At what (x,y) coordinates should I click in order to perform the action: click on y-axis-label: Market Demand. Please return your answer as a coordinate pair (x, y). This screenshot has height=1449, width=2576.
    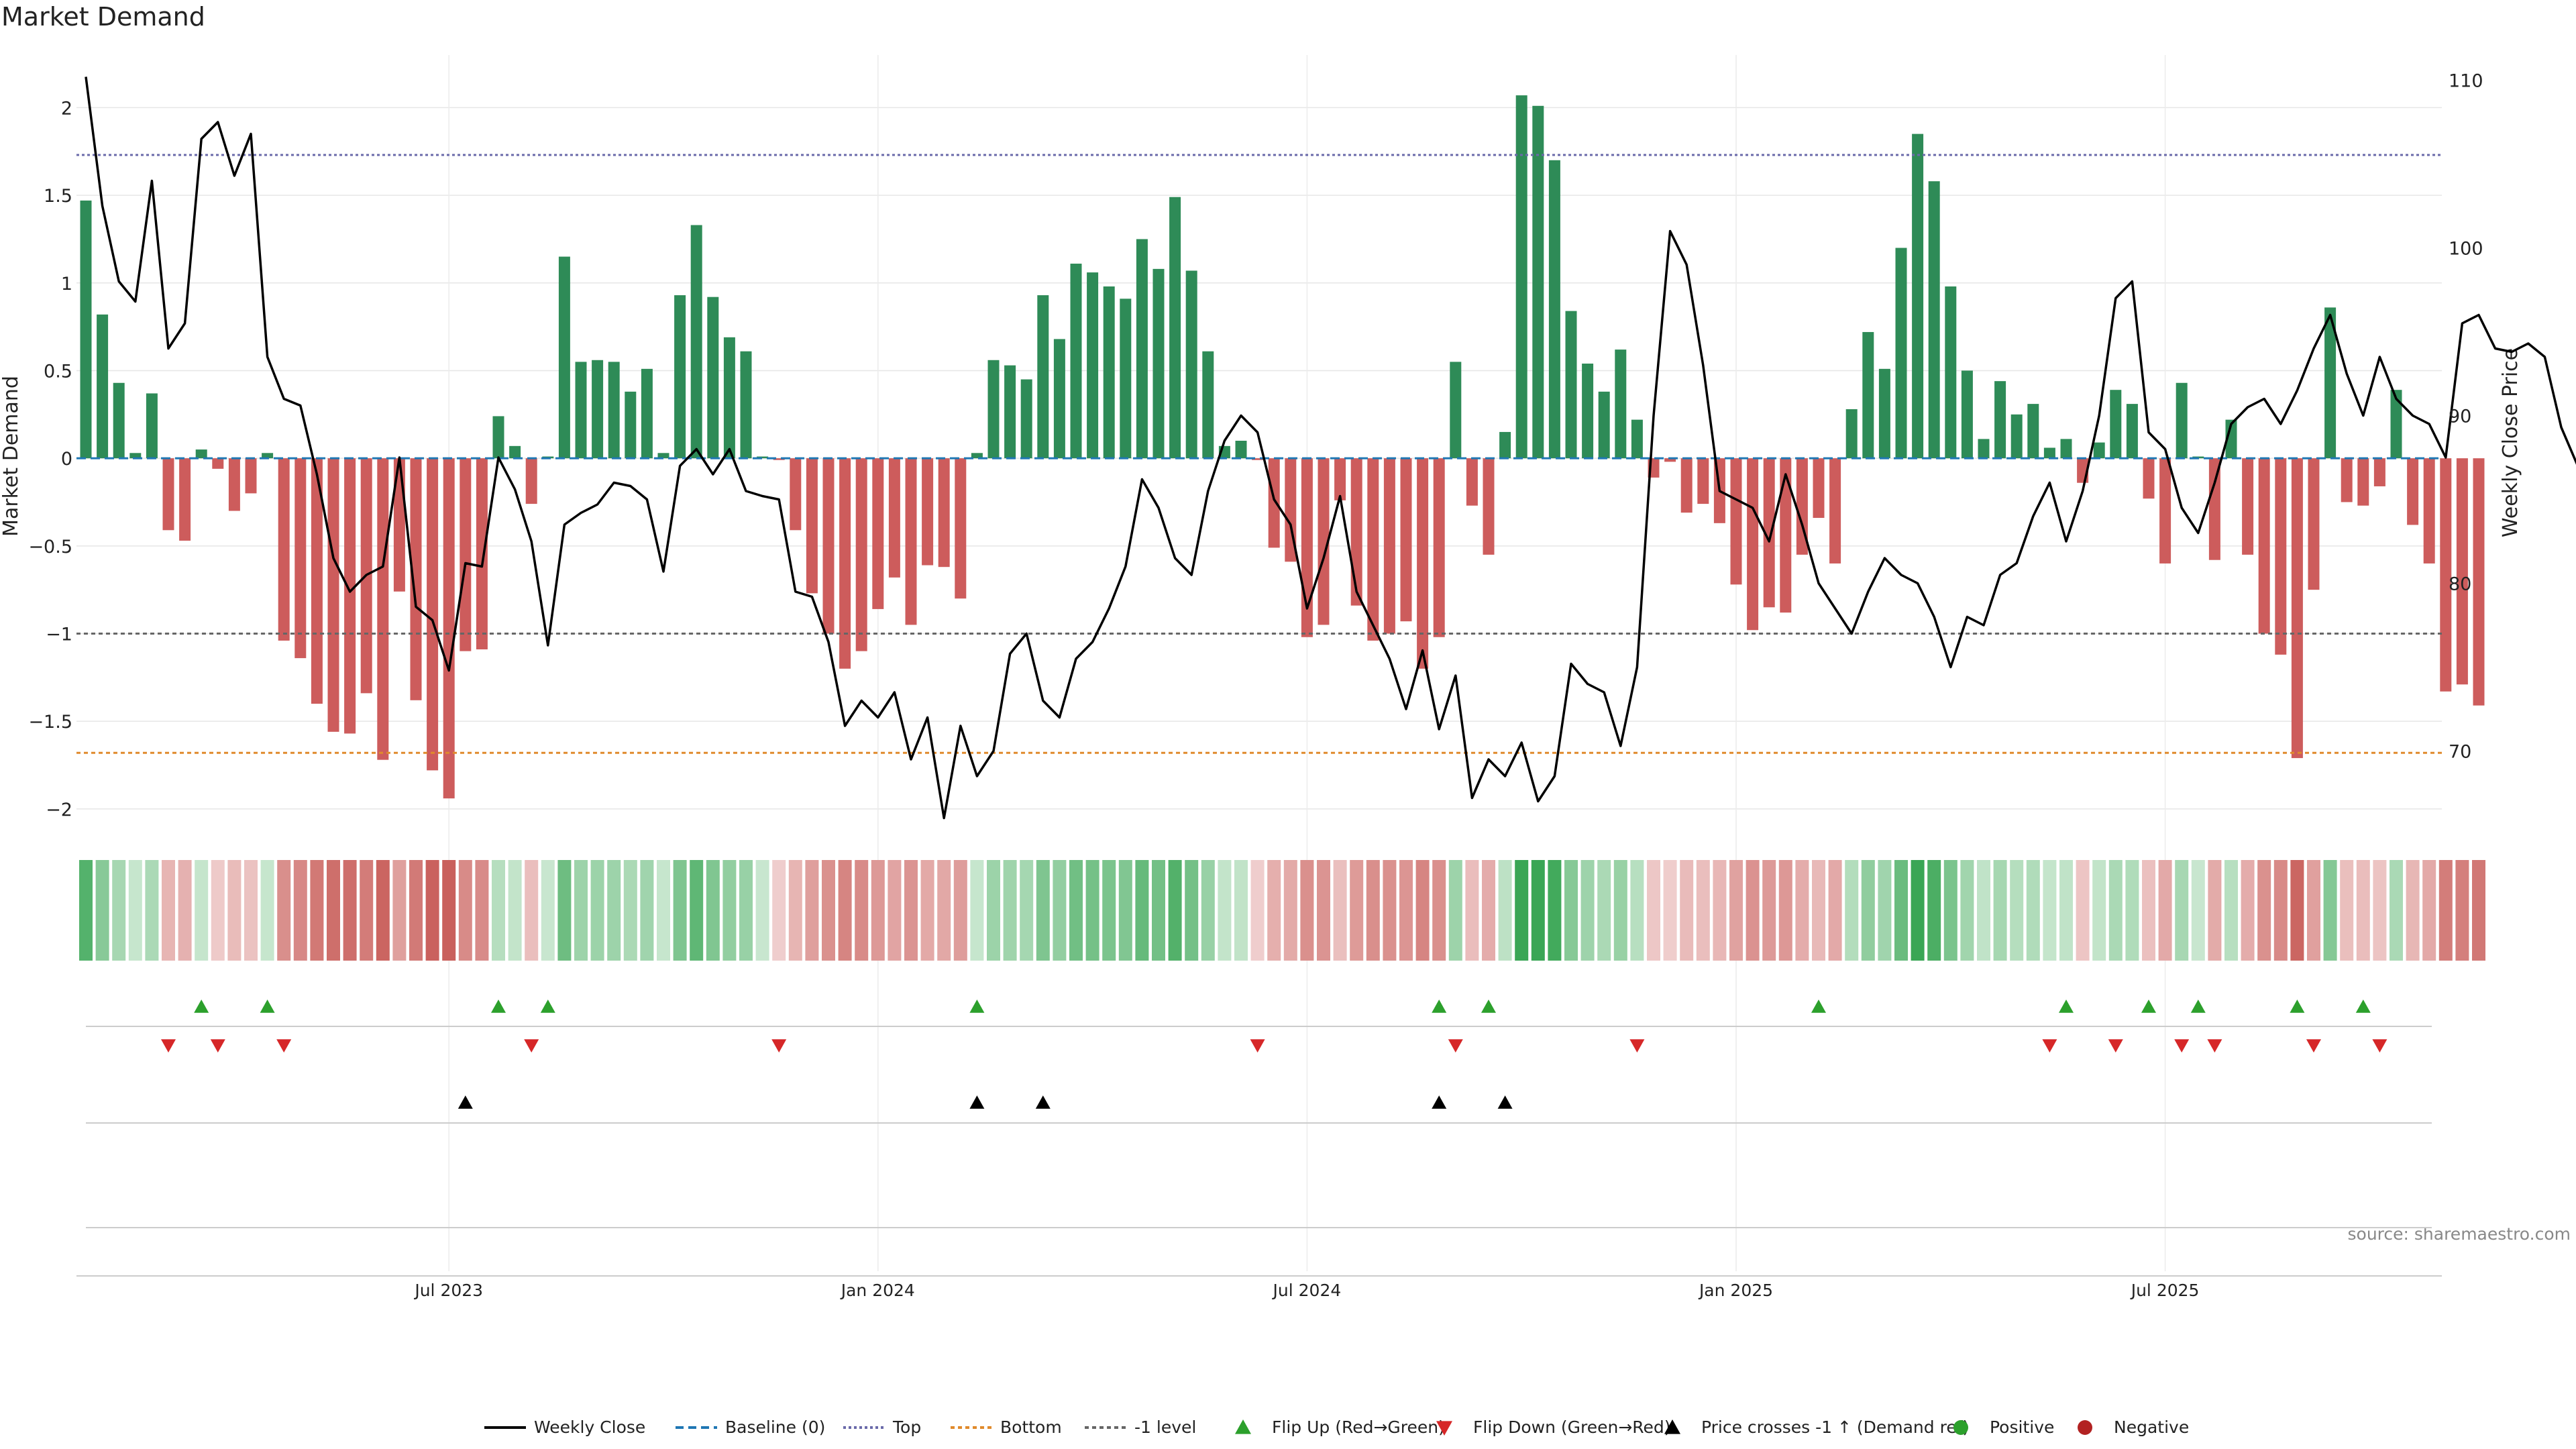
    Looking at the image, I should click on (11, 456).